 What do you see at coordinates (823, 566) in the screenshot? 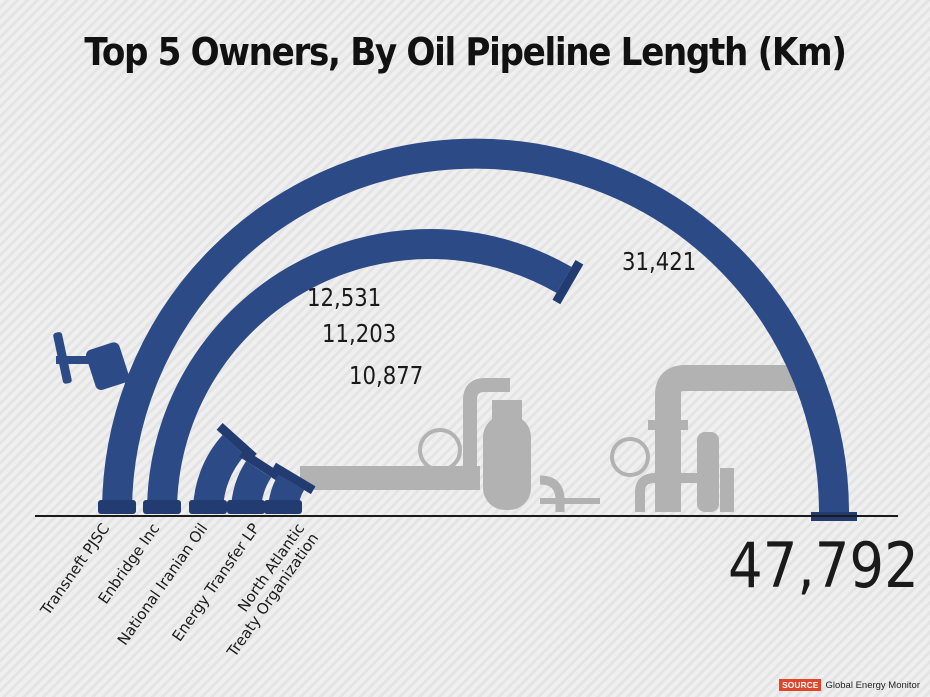
I see `value-label: 47,792` at bounding box center [823, 566].